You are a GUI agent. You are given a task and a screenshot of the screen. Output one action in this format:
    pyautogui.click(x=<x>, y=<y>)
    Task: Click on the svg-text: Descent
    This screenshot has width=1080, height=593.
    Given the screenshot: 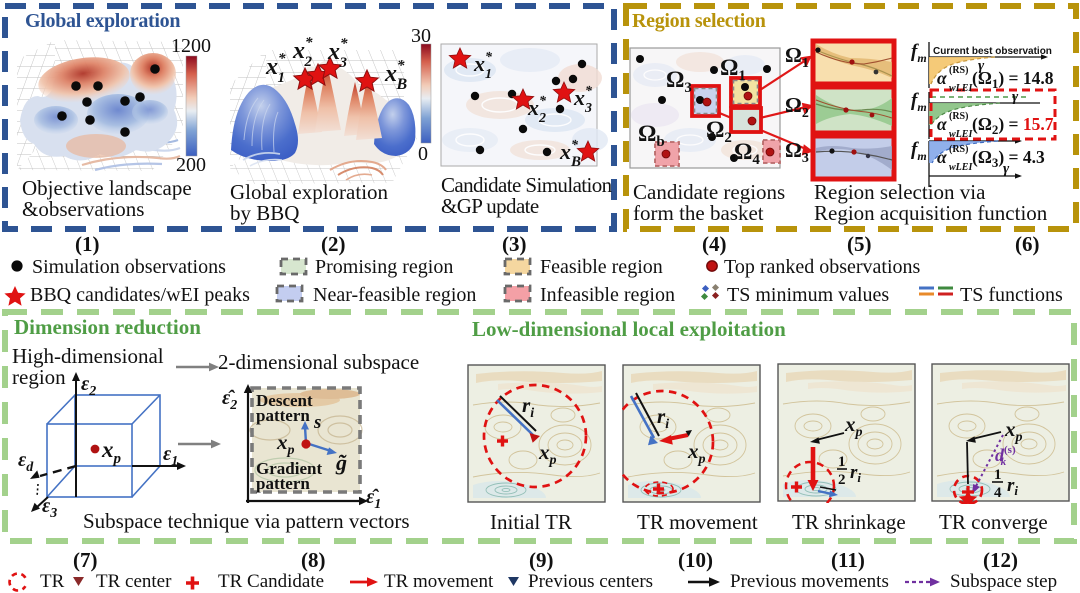 What is the action you would take?
    pyautogui.click(x=284, y=400)
    